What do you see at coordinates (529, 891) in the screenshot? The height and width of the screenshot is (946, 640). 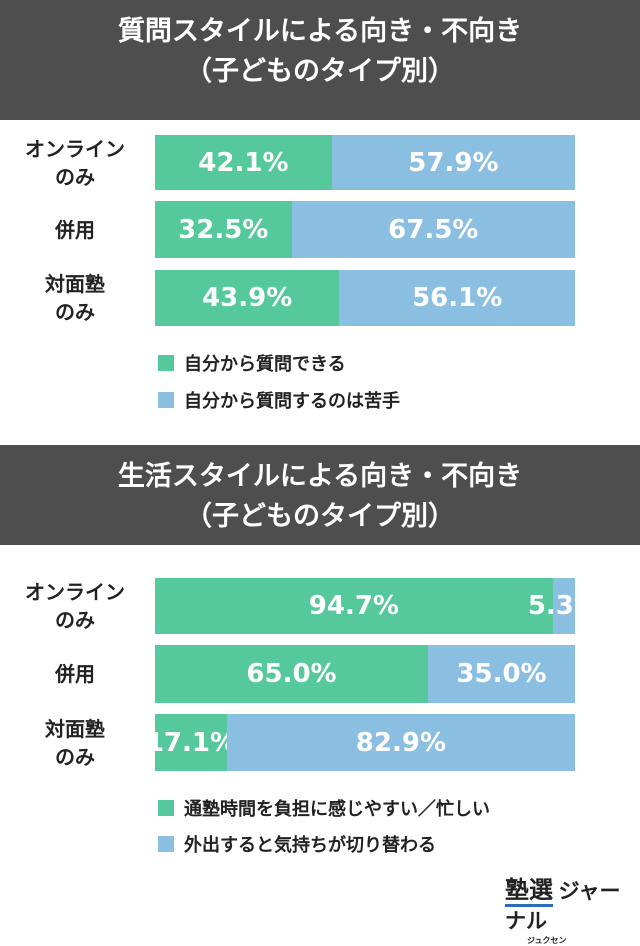 I see `logo-main: 塾選` at bounding box center [529, 891].